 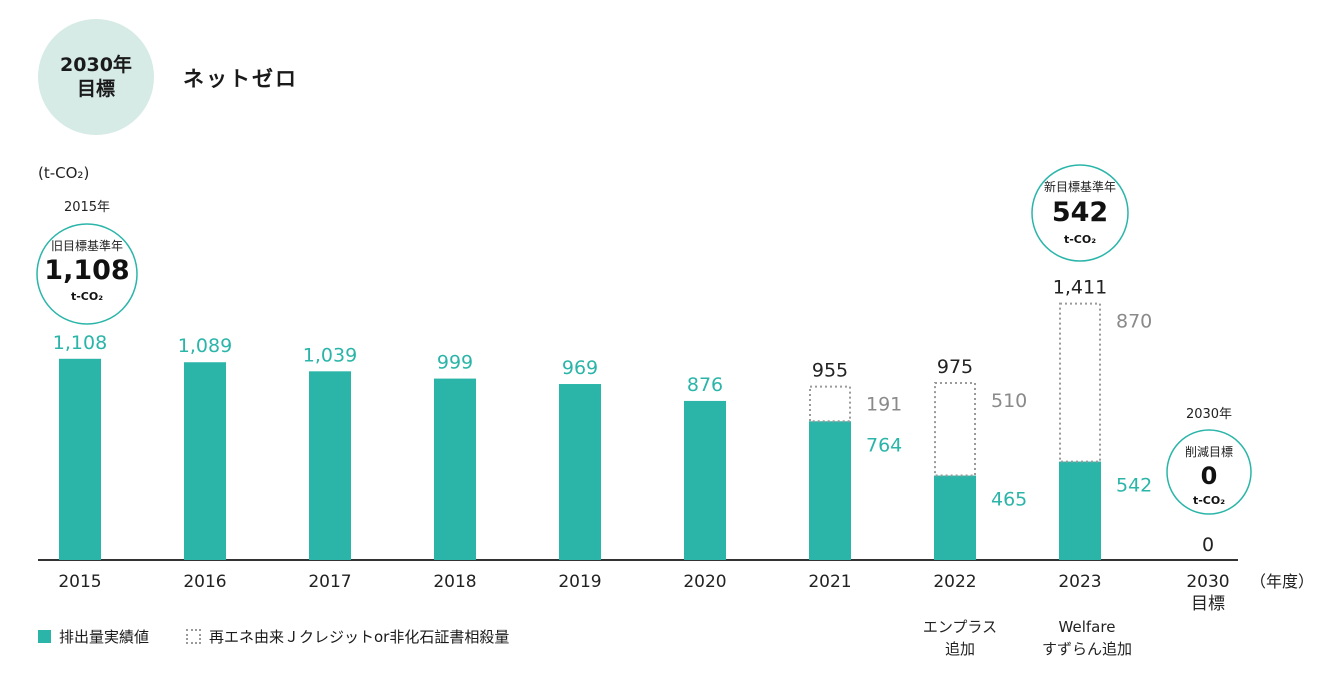 What do you see at coordinates (580, 368) in the screenshot?
I see `bar-top-label-2019: 969` at bounding box center [580, 368].